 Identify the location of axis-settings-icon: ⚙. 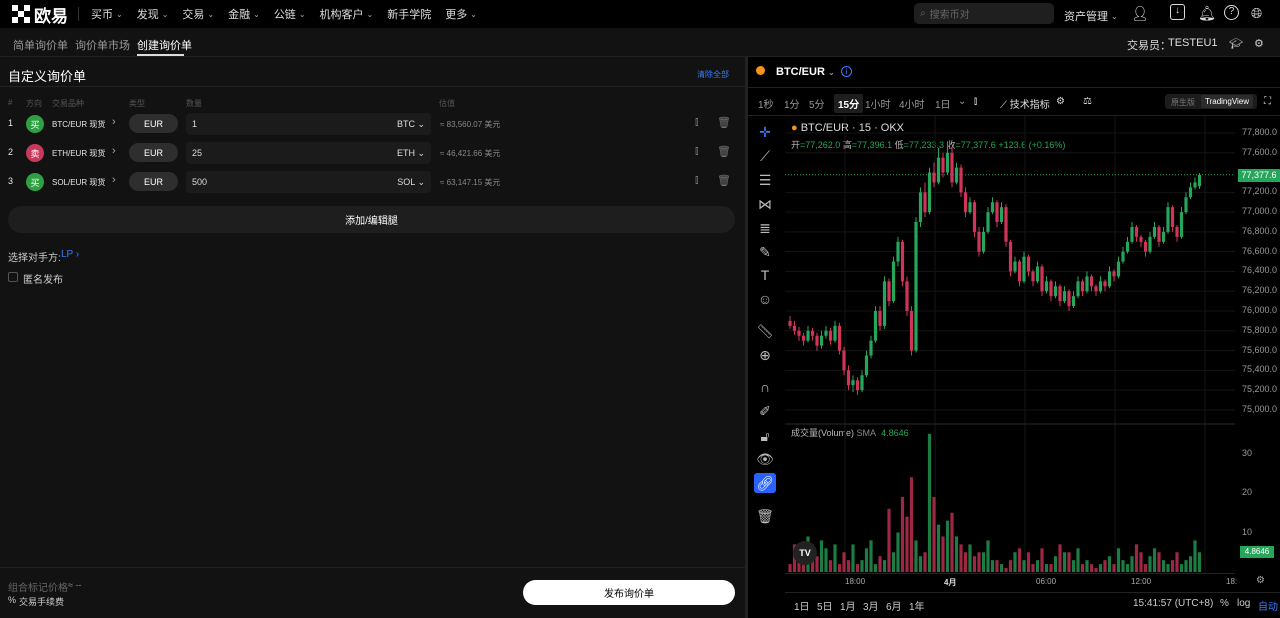
(1260, 580).